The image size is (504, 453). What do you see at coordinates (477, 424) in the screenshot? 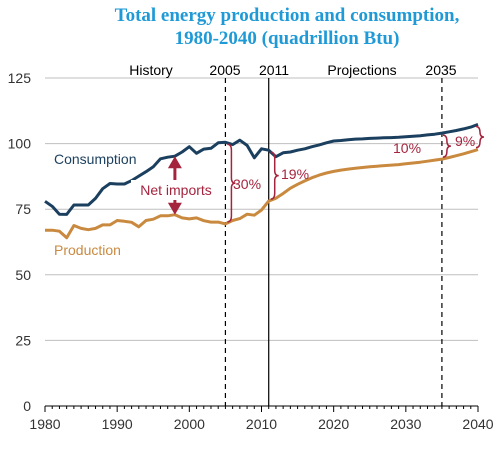
I see `x-tick-label-2040: 2040` at bounding box center [477, 424].